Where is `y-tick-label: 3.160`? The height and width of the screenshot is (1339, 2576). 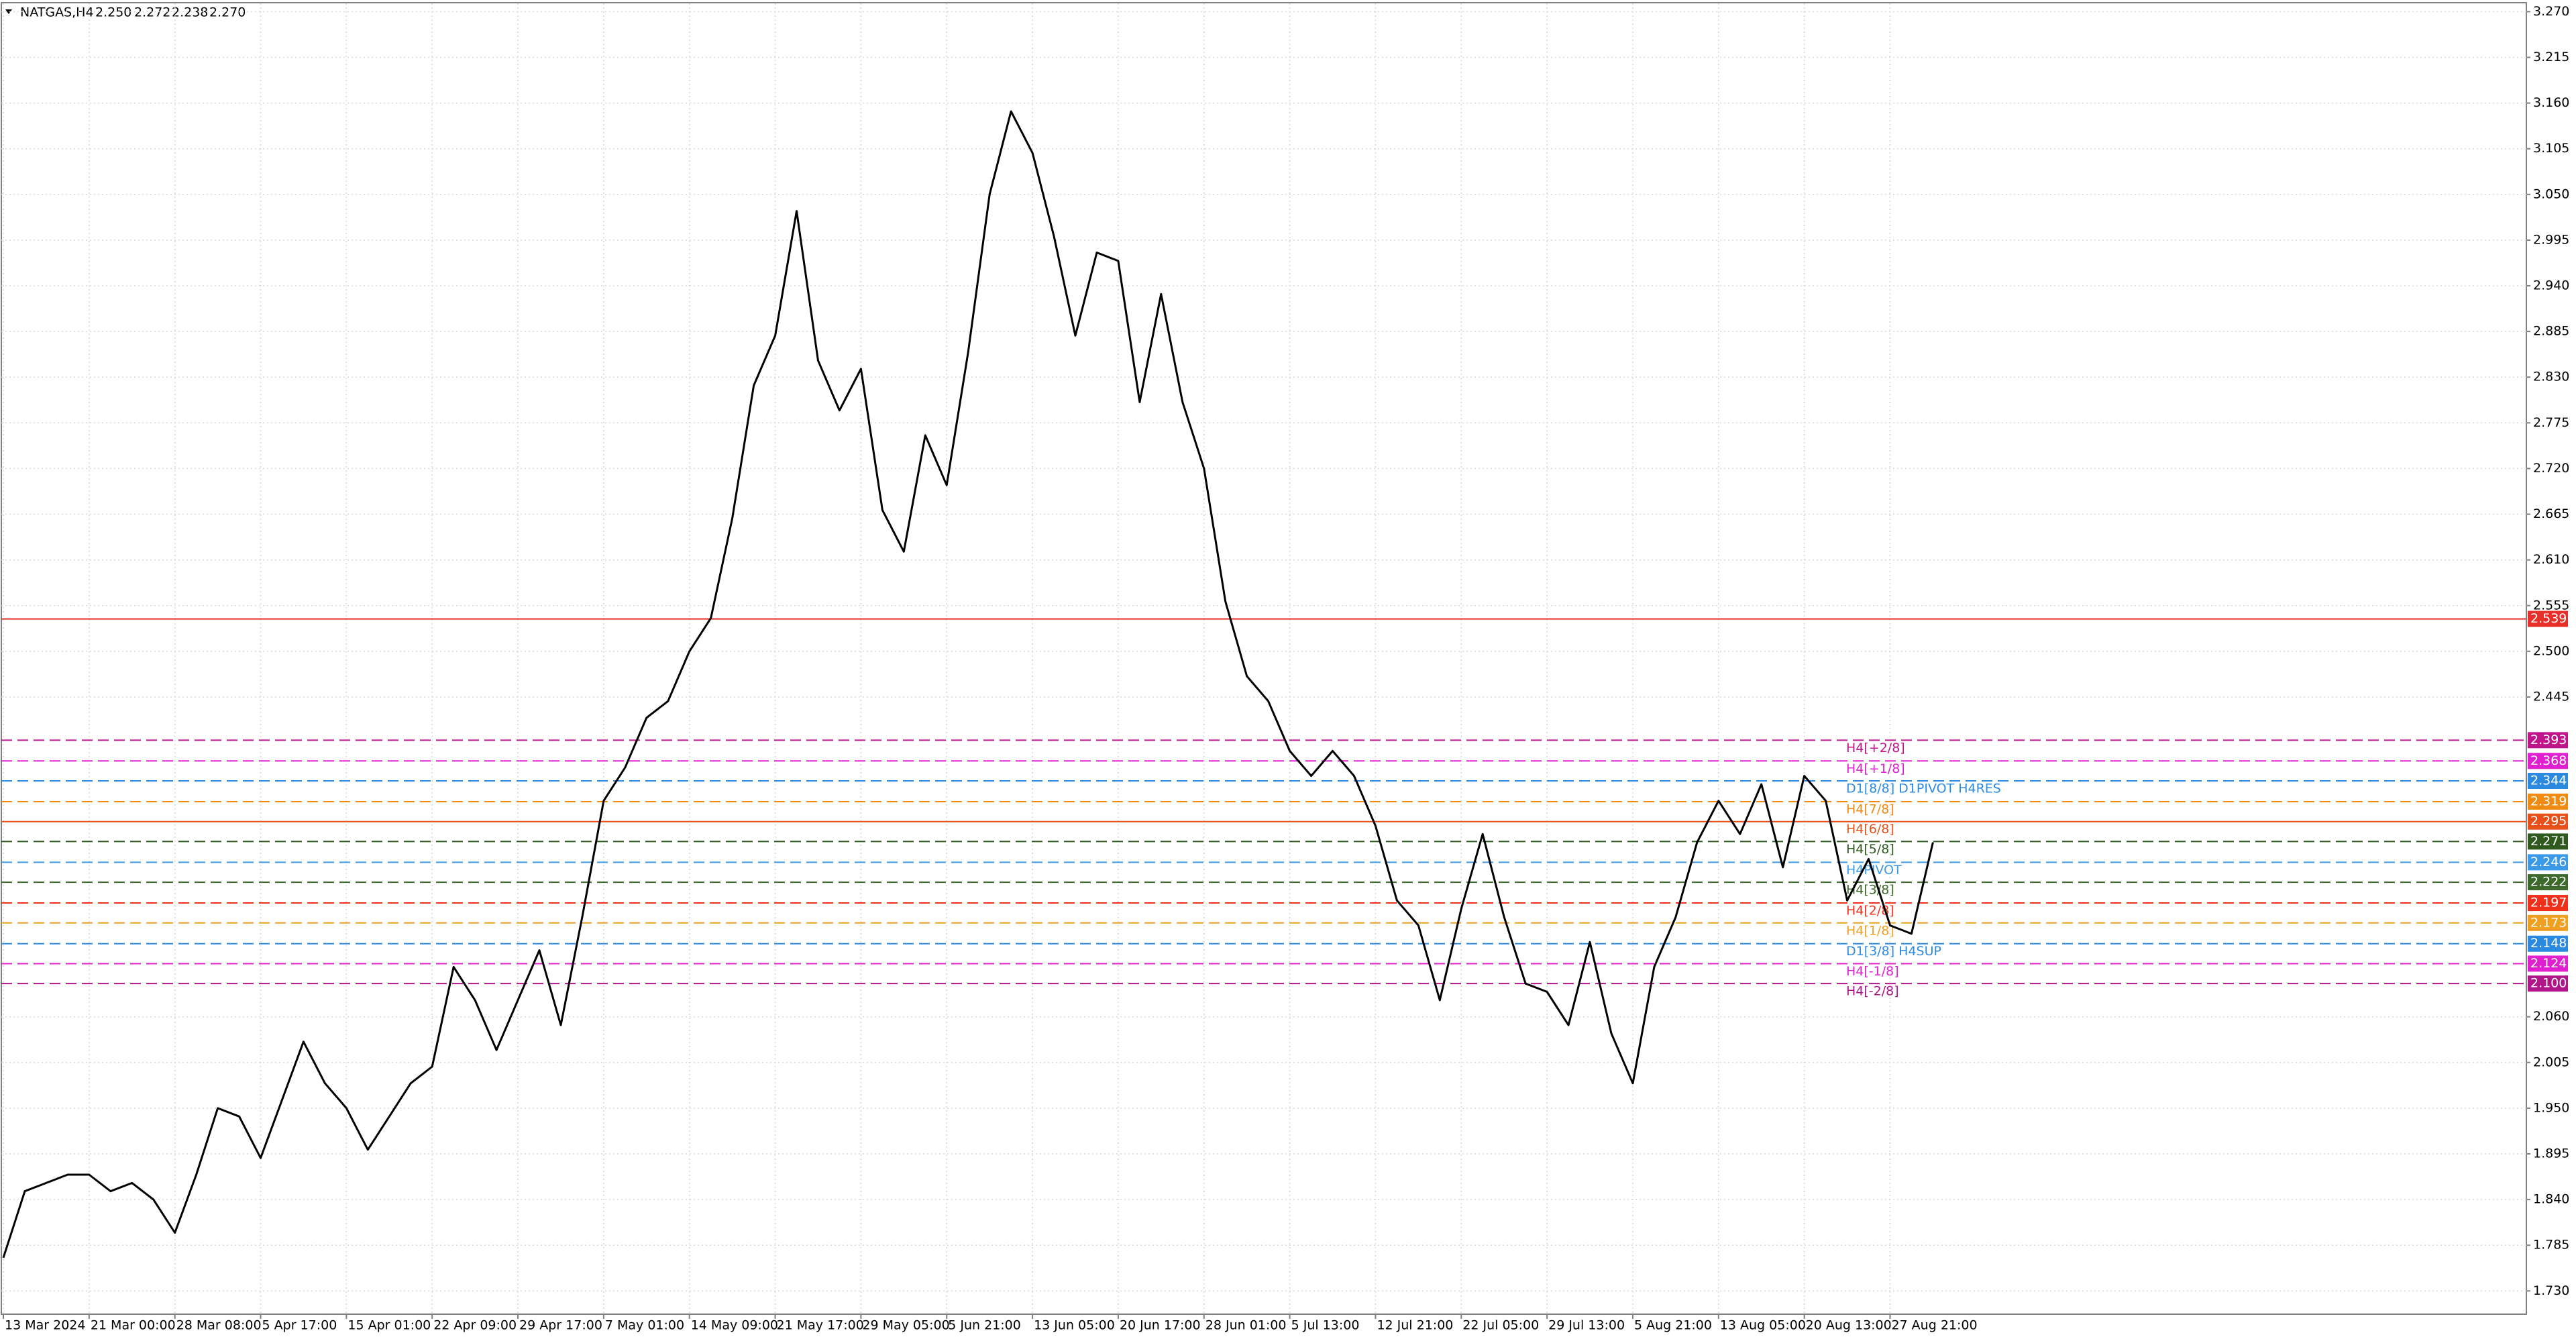 y-tick-label: 3.160 is located at coordinates (2551, 102).